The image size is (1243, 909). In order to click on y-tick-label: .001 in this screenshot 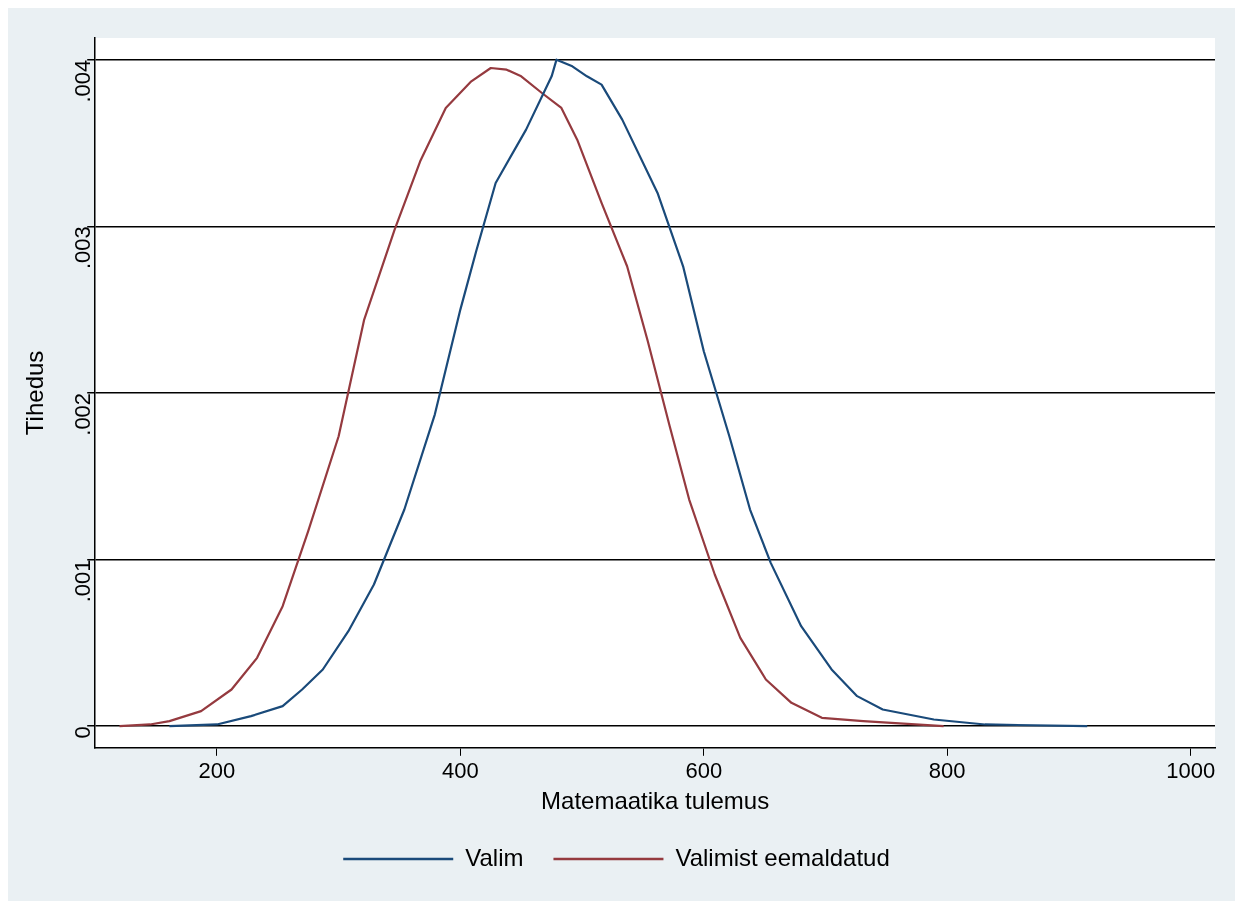, I will do `click(83, 581)`.